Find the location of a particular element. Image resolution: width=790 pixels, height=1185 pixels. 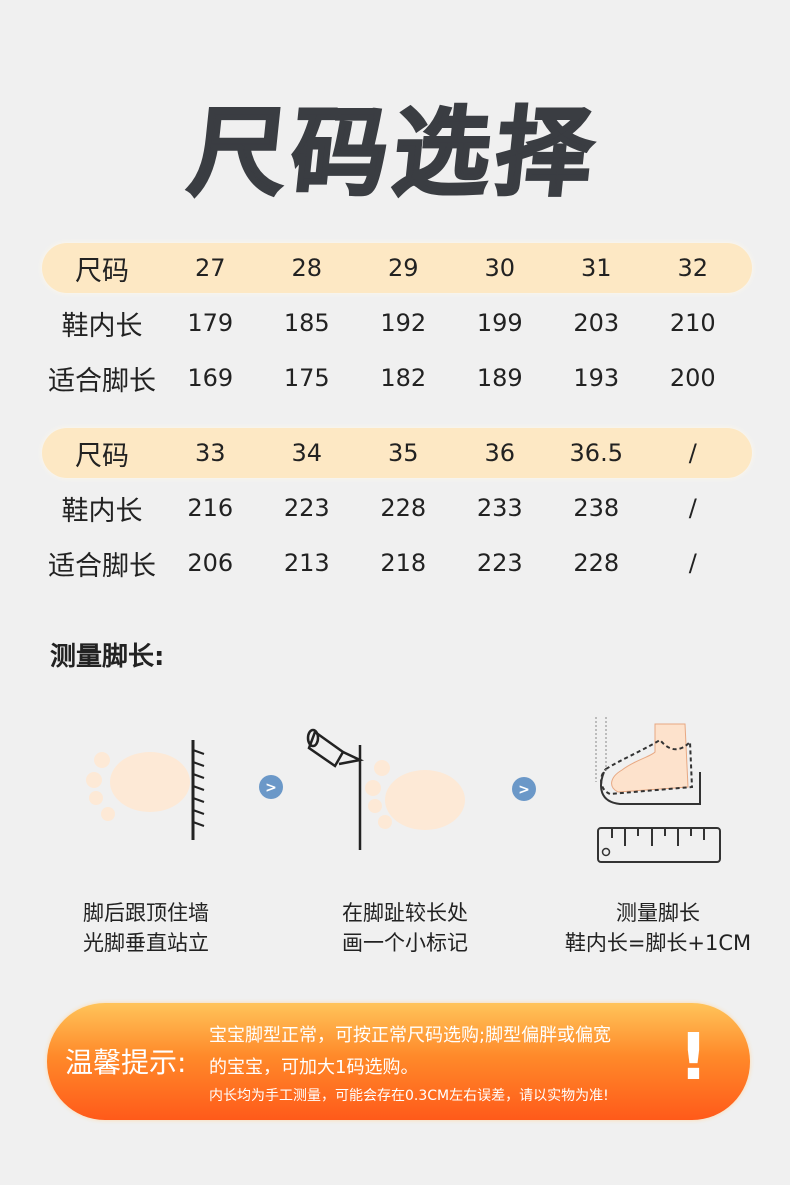

table-cell: 27 is located at coordinates (210, 268).